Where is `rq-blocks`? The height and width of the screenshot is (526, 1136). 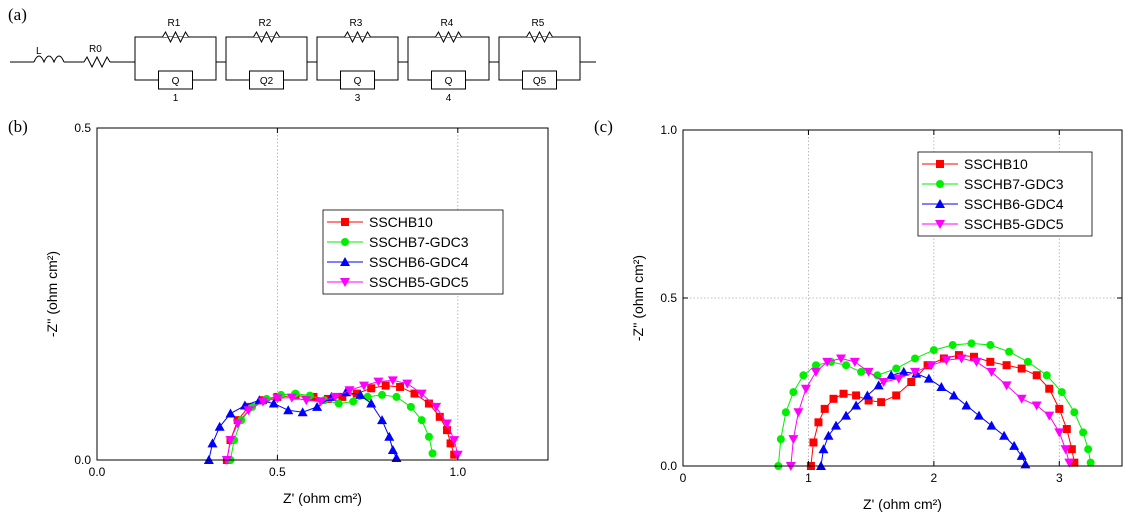 rq-blocks is located at coordinates (357, 60).